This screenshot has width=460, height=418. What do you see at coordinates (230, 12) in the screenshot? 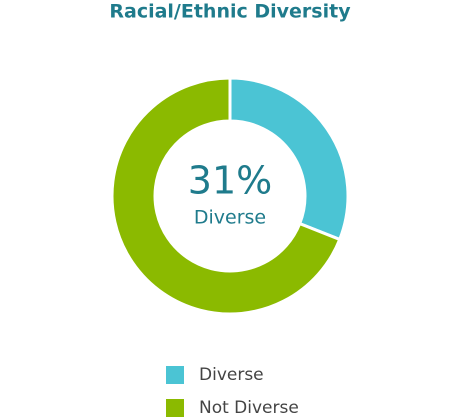
I see `chart-title: Racial/Ethnic Diversity` at bounding box center [230, 12].